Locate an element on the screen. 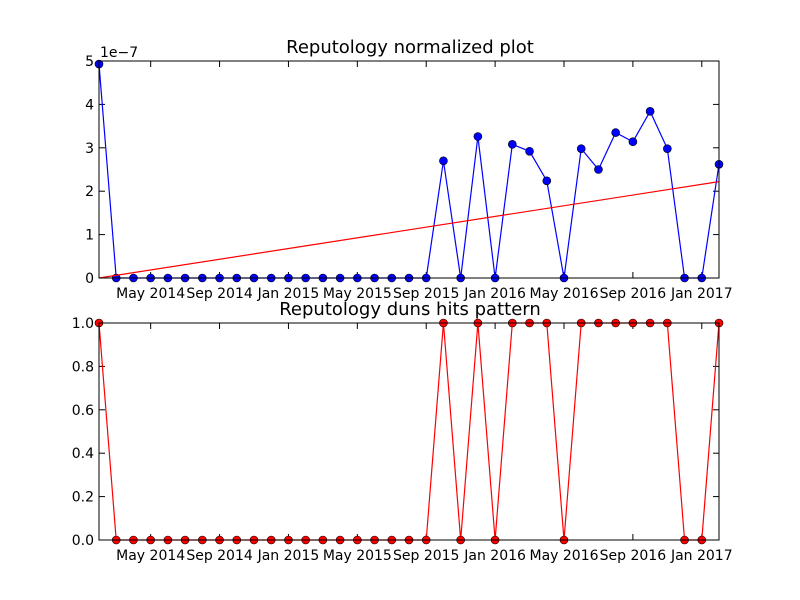 Image resolution: width=800 pixels, height=600 pixels. y-tick-label: 0.4 is located at coordinates (83, 454).